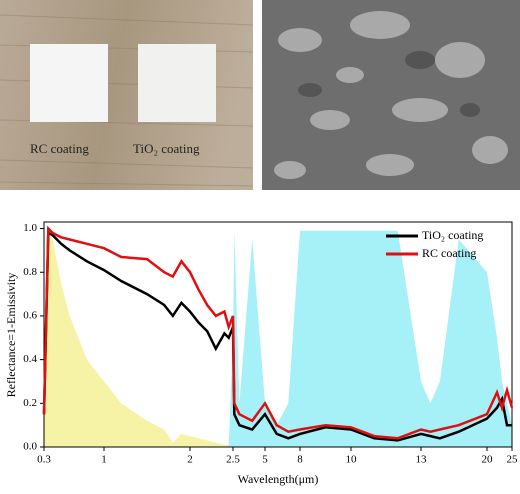 The height and width of the screenshot is (494, 520). What do you see at coordinates (300, 460) in the screenshot?
I see `x-tick-label: 8` at bounding box center [300, 460].